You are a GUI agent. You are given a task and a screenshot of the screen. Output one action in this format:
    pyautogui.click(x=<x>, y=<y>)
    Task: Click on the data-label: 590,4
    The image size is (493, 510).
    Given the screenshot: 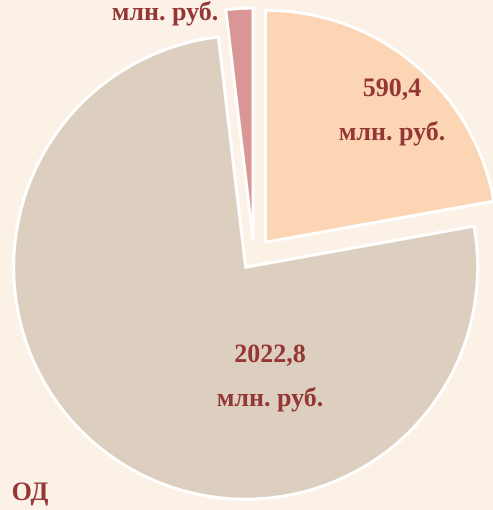 What is the action you would take?
    pyautogui.click(x=392, y=87)
    